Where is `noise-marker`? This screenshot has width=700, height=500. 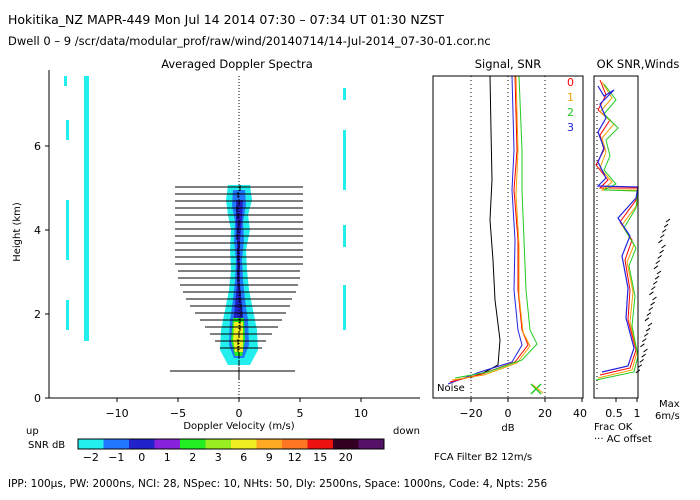
noise-marker is located at coordinates (537, 389).